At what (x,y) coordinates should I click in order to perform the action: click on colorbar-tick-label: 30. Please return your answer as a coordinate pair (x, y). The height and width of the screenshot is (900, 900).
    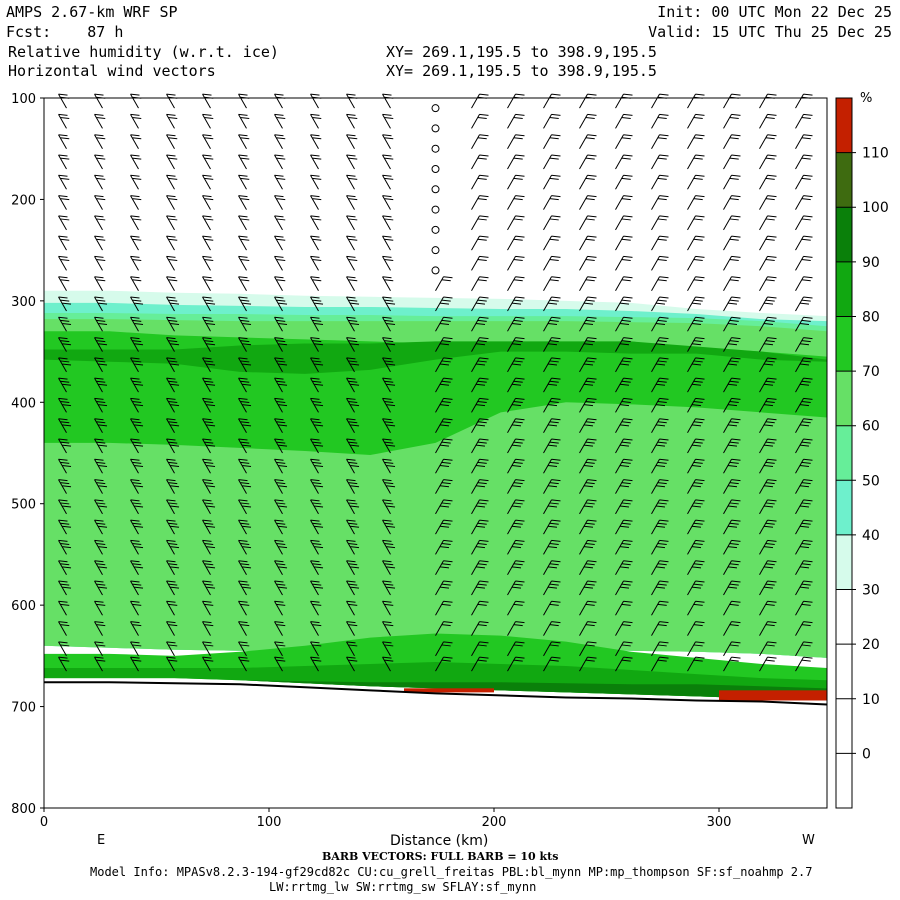
    Looking at the image, I should click on (871, 591).